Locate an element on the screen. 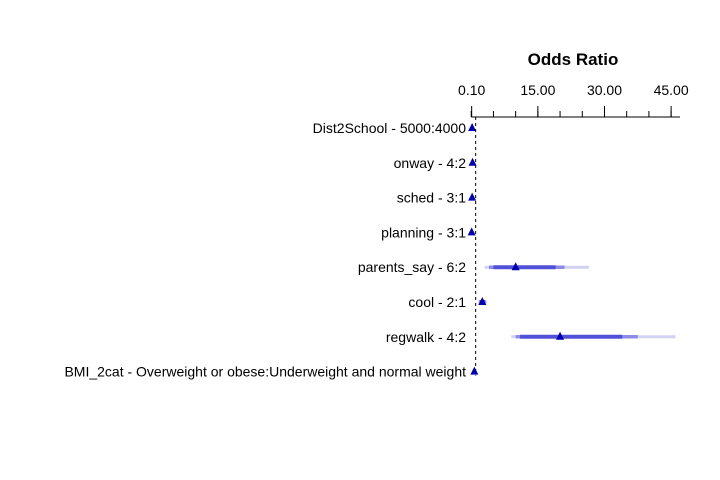 This screenshot has width=720, height=480. forest-row: cool - 2:1 is located at coordinates (448, 302).